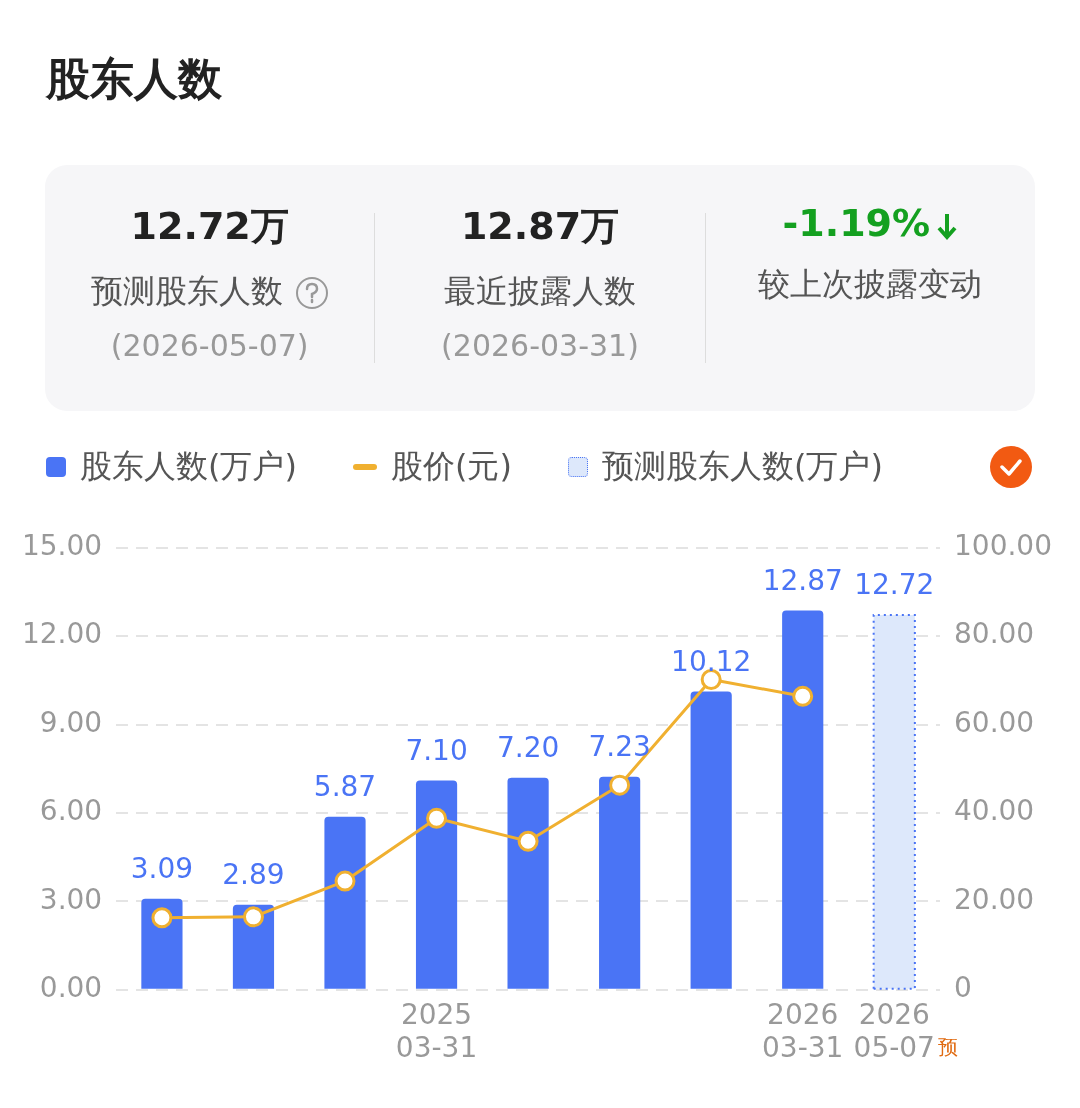  I want to click on y-tick-label: 0.00, so click(71, 988).